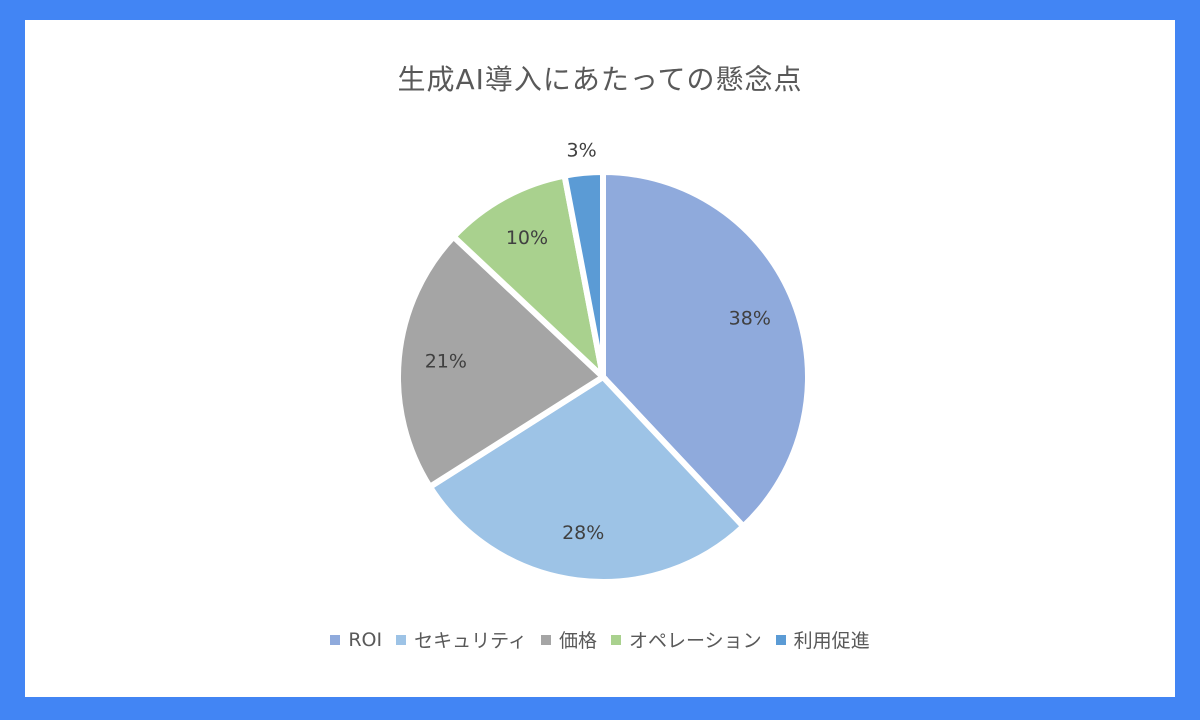  Describe the element at coordinates (695, 641) in the screenshot. I see `legend-label-operation: オペレーション` at that location.